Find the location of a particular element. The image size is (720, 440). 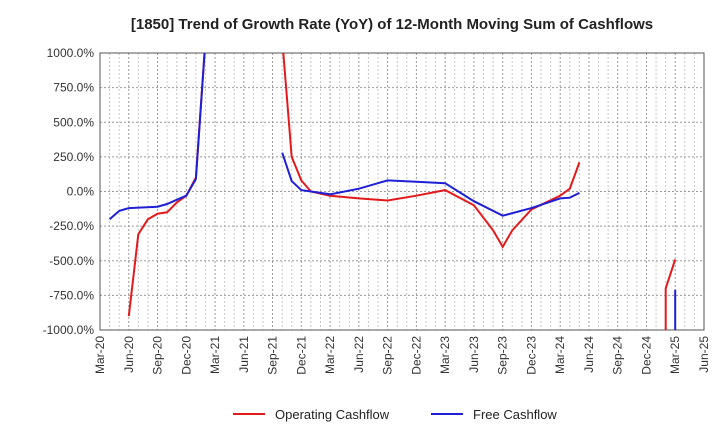

y-tick-label: 250.0% is located at coordinates (73, 157).